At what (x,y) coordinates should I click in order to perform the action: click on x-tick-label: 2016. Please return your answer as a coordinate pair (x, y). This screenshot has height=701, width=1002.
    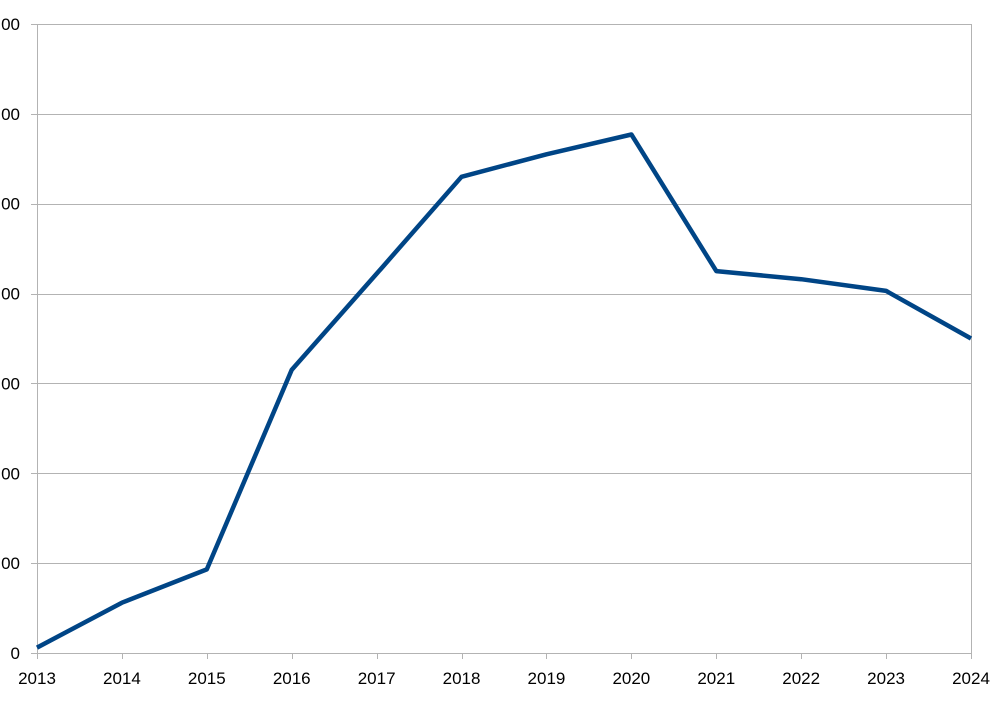
    Looking at the image, I should click on (292, 678).